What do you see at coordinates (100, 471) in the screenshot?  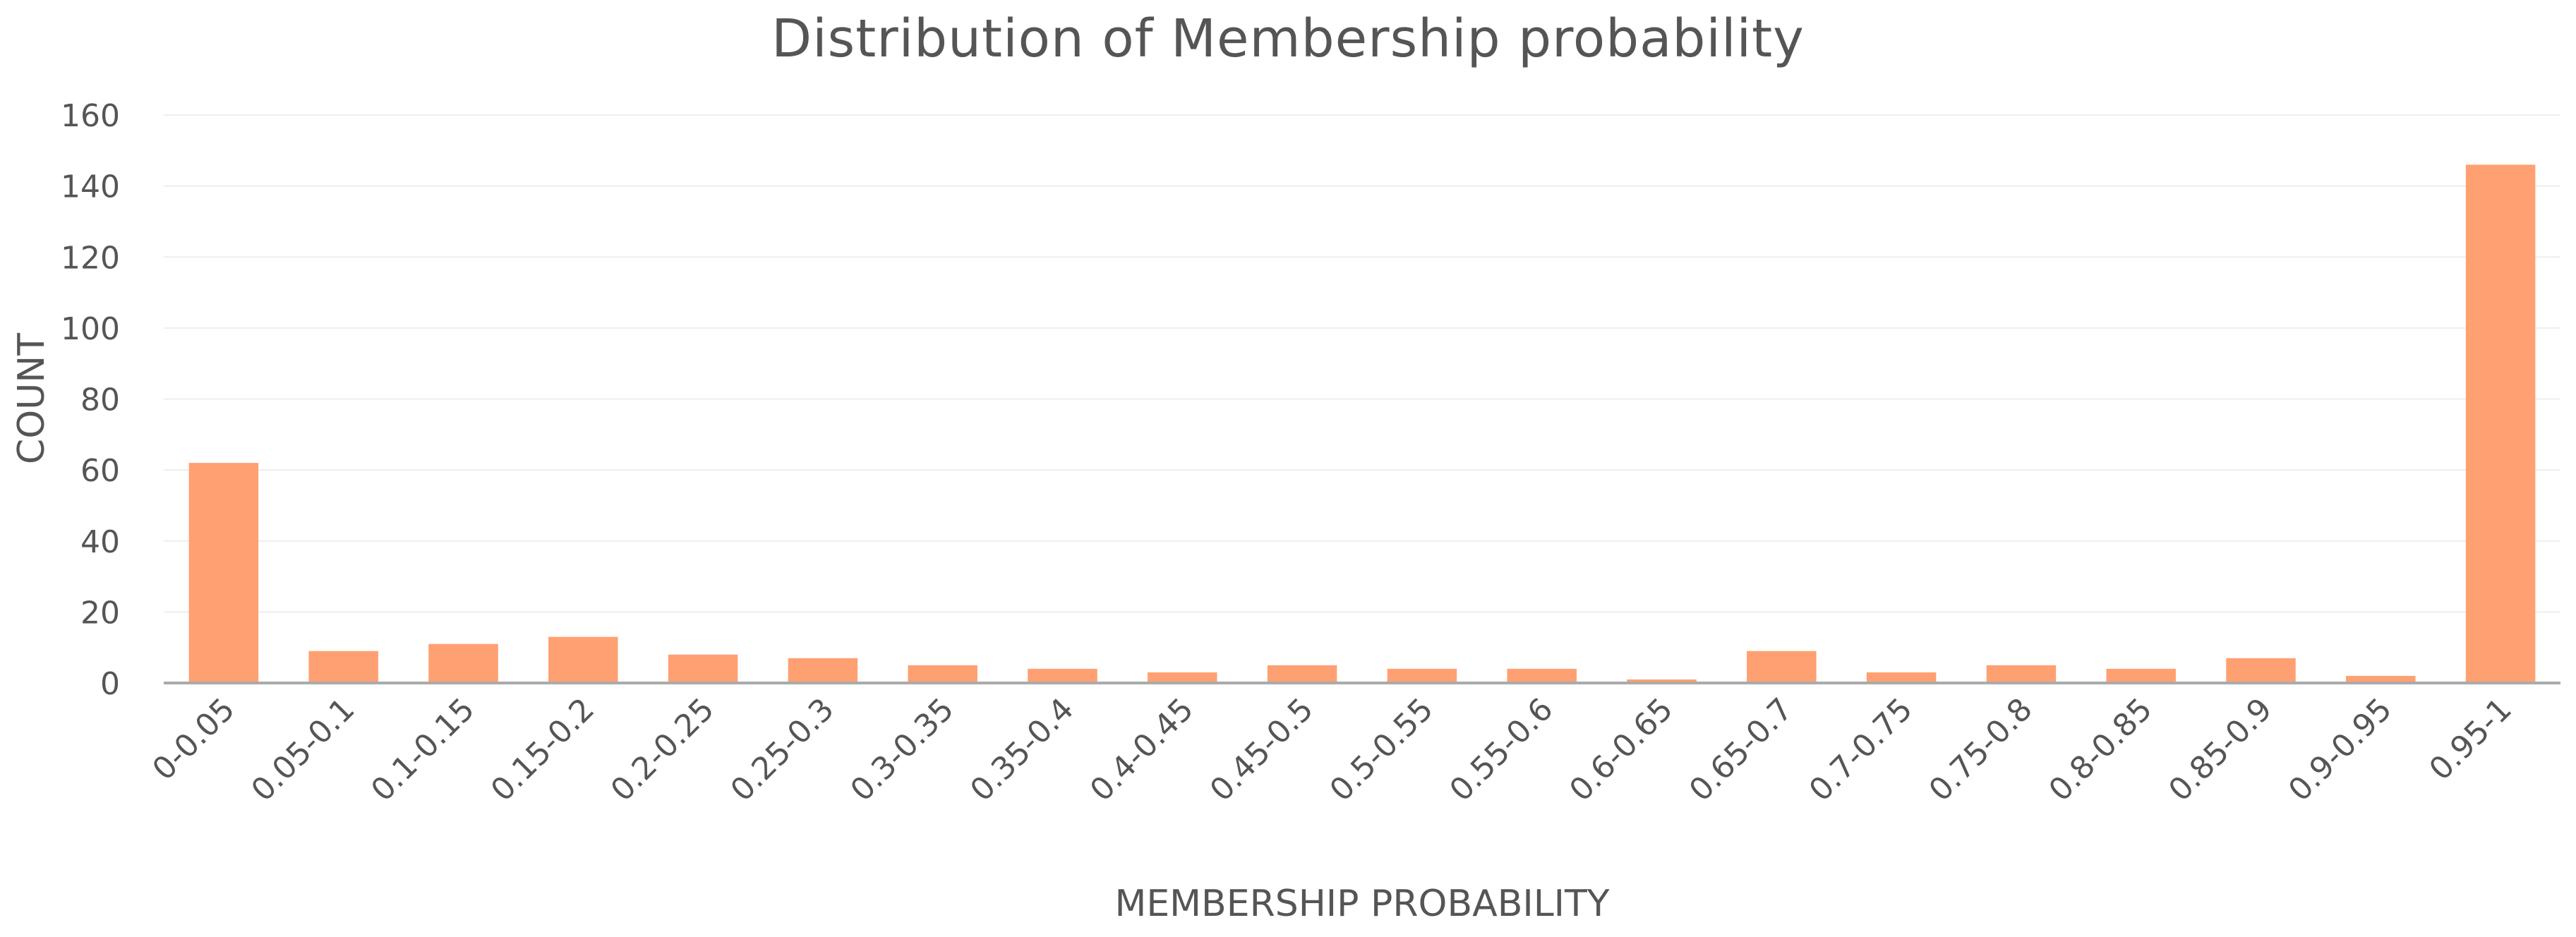 I see `y-tick-label: 60` at bounding box center [100, 471].